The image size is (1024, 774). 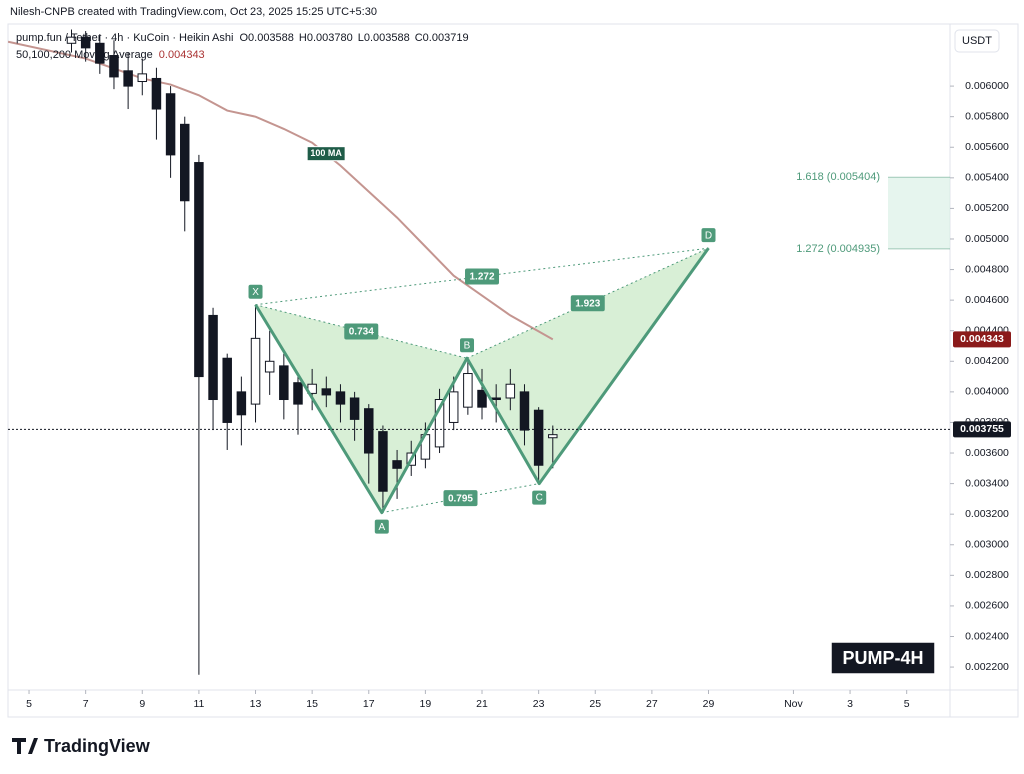 I want to click on ratio-label: 0.795, so click(x=460, y=498).